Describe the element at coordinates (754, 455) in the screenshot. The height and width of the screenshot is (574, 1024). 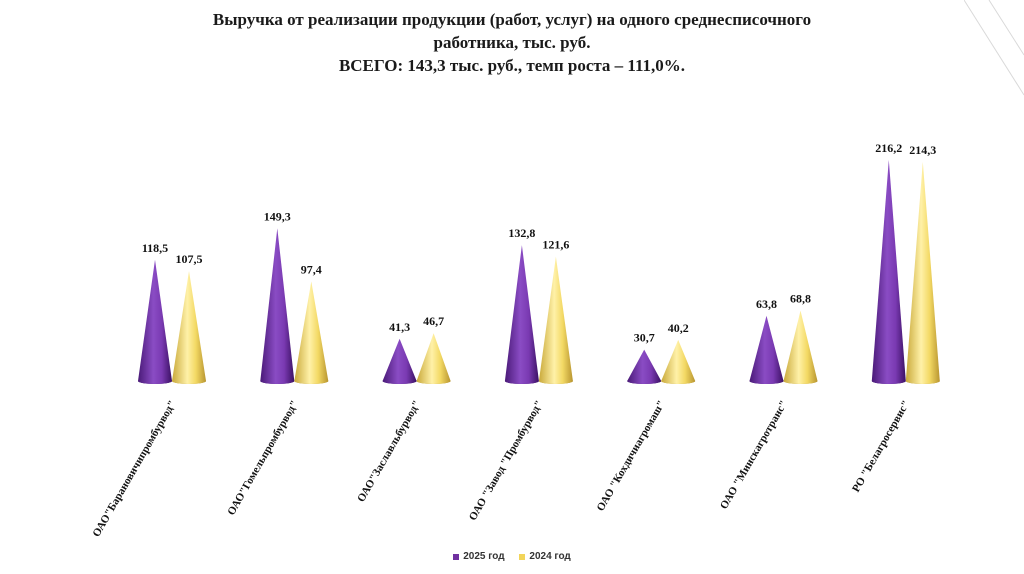
I see `category-label-5: ОАО "Минскагротранс"` at that location.